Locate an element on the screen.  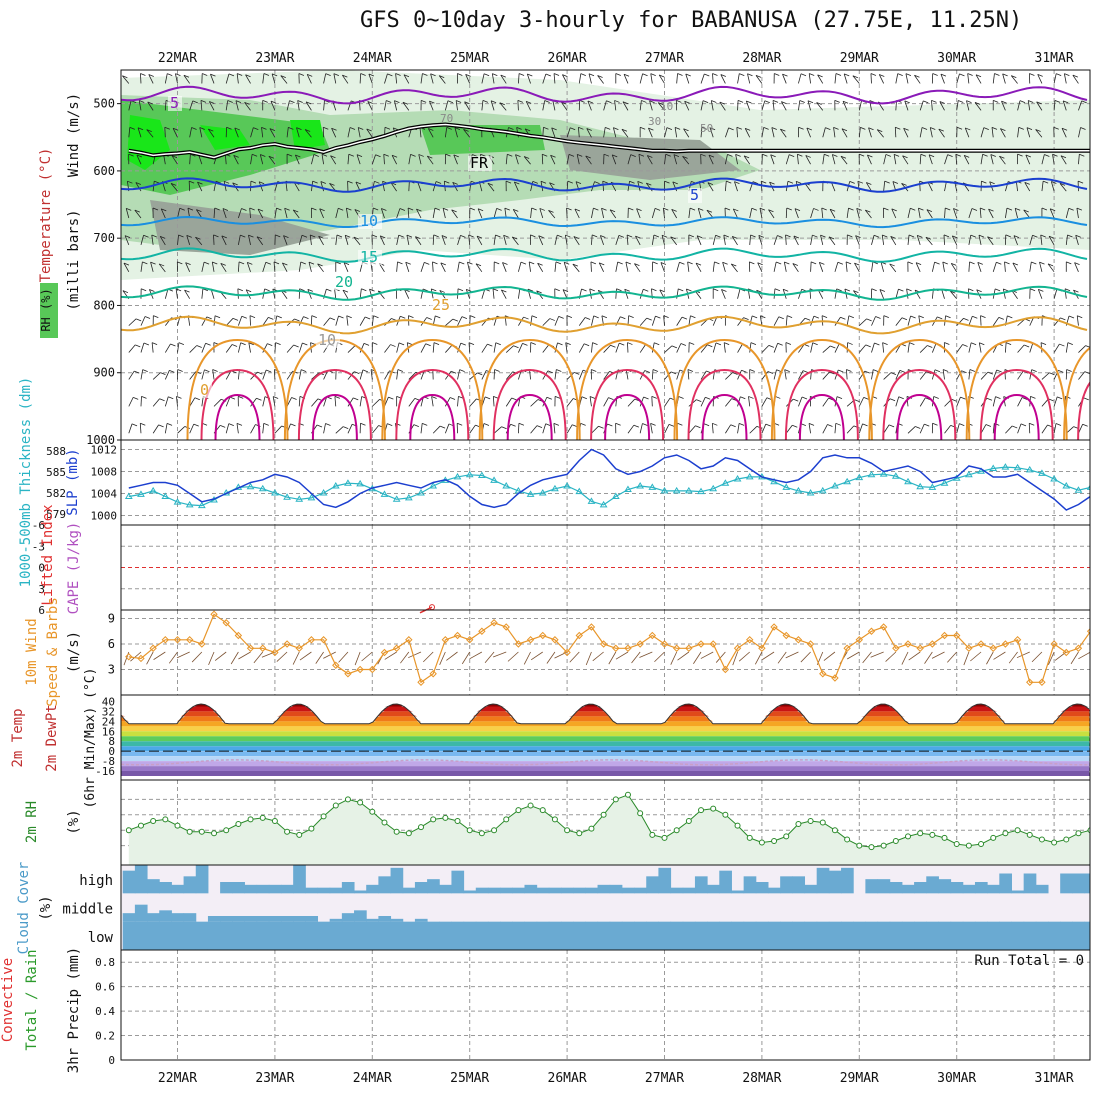
pressure-tick-label: 500 is located at coordinates (104, 104).